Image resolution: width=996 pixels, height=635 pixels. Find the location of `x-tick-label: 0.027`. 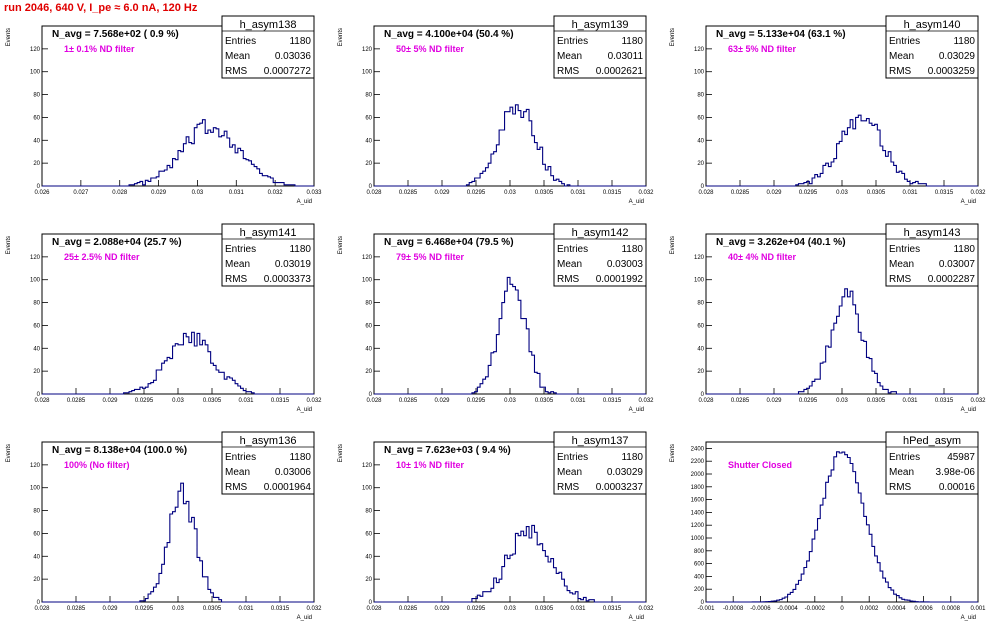

x-tick-label: 0.027 is located at coordinates (81, 193).